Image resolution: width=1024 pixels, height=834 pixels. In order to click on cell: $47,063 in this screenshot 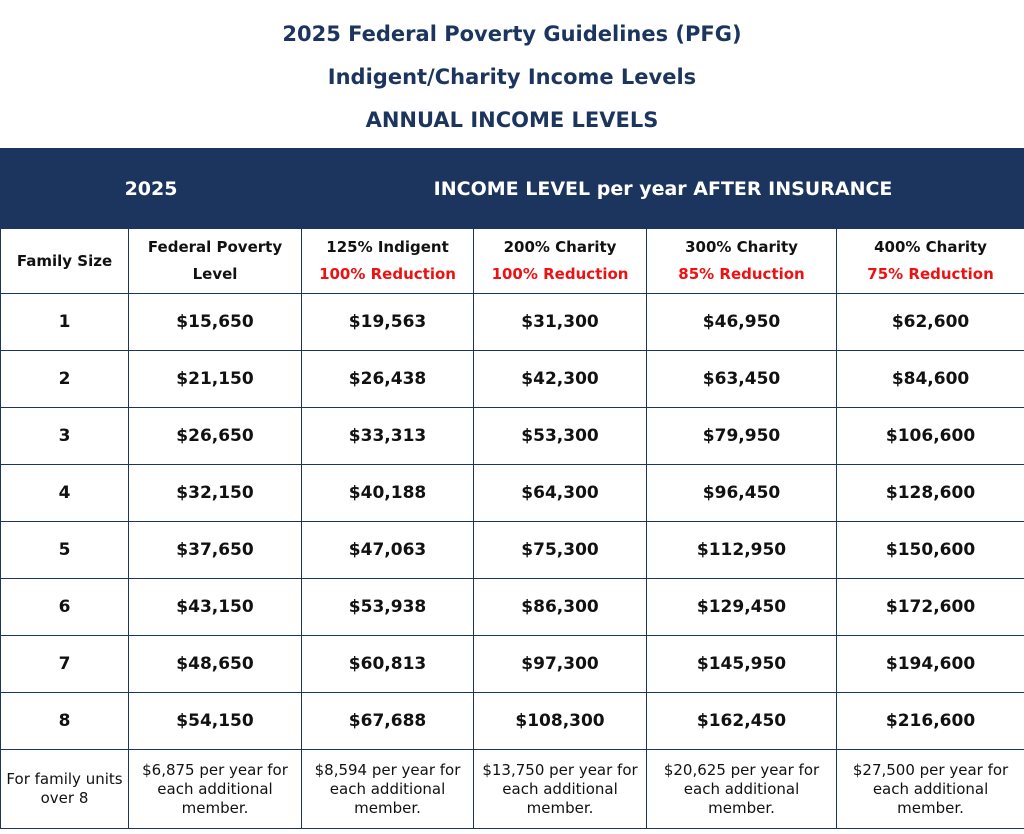, I will do `click(388, 550)`.